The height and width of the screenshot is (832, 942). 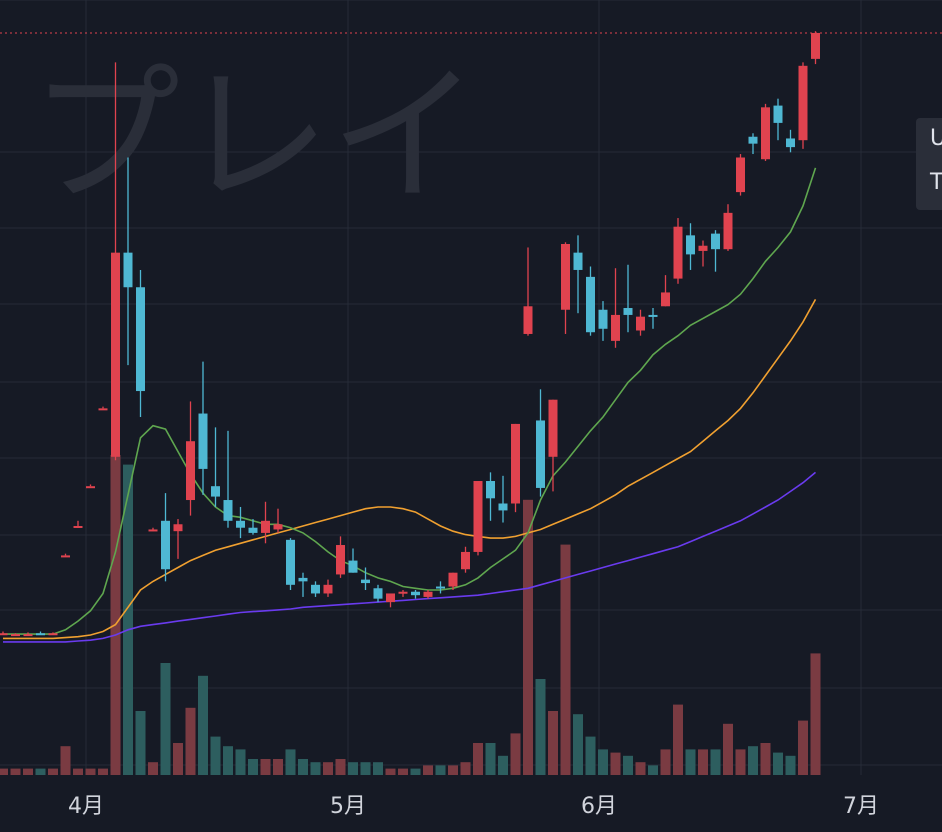 I want to click on watermark: プレイ, so click(x=255, y=137).